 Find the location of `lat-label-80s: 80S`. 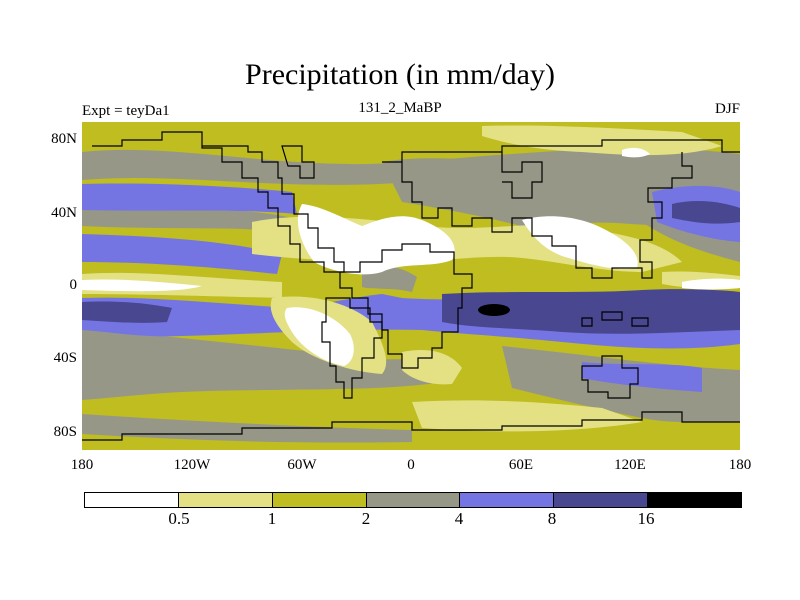

lat-label-80s: 80S is located at coordinates (65, 432).